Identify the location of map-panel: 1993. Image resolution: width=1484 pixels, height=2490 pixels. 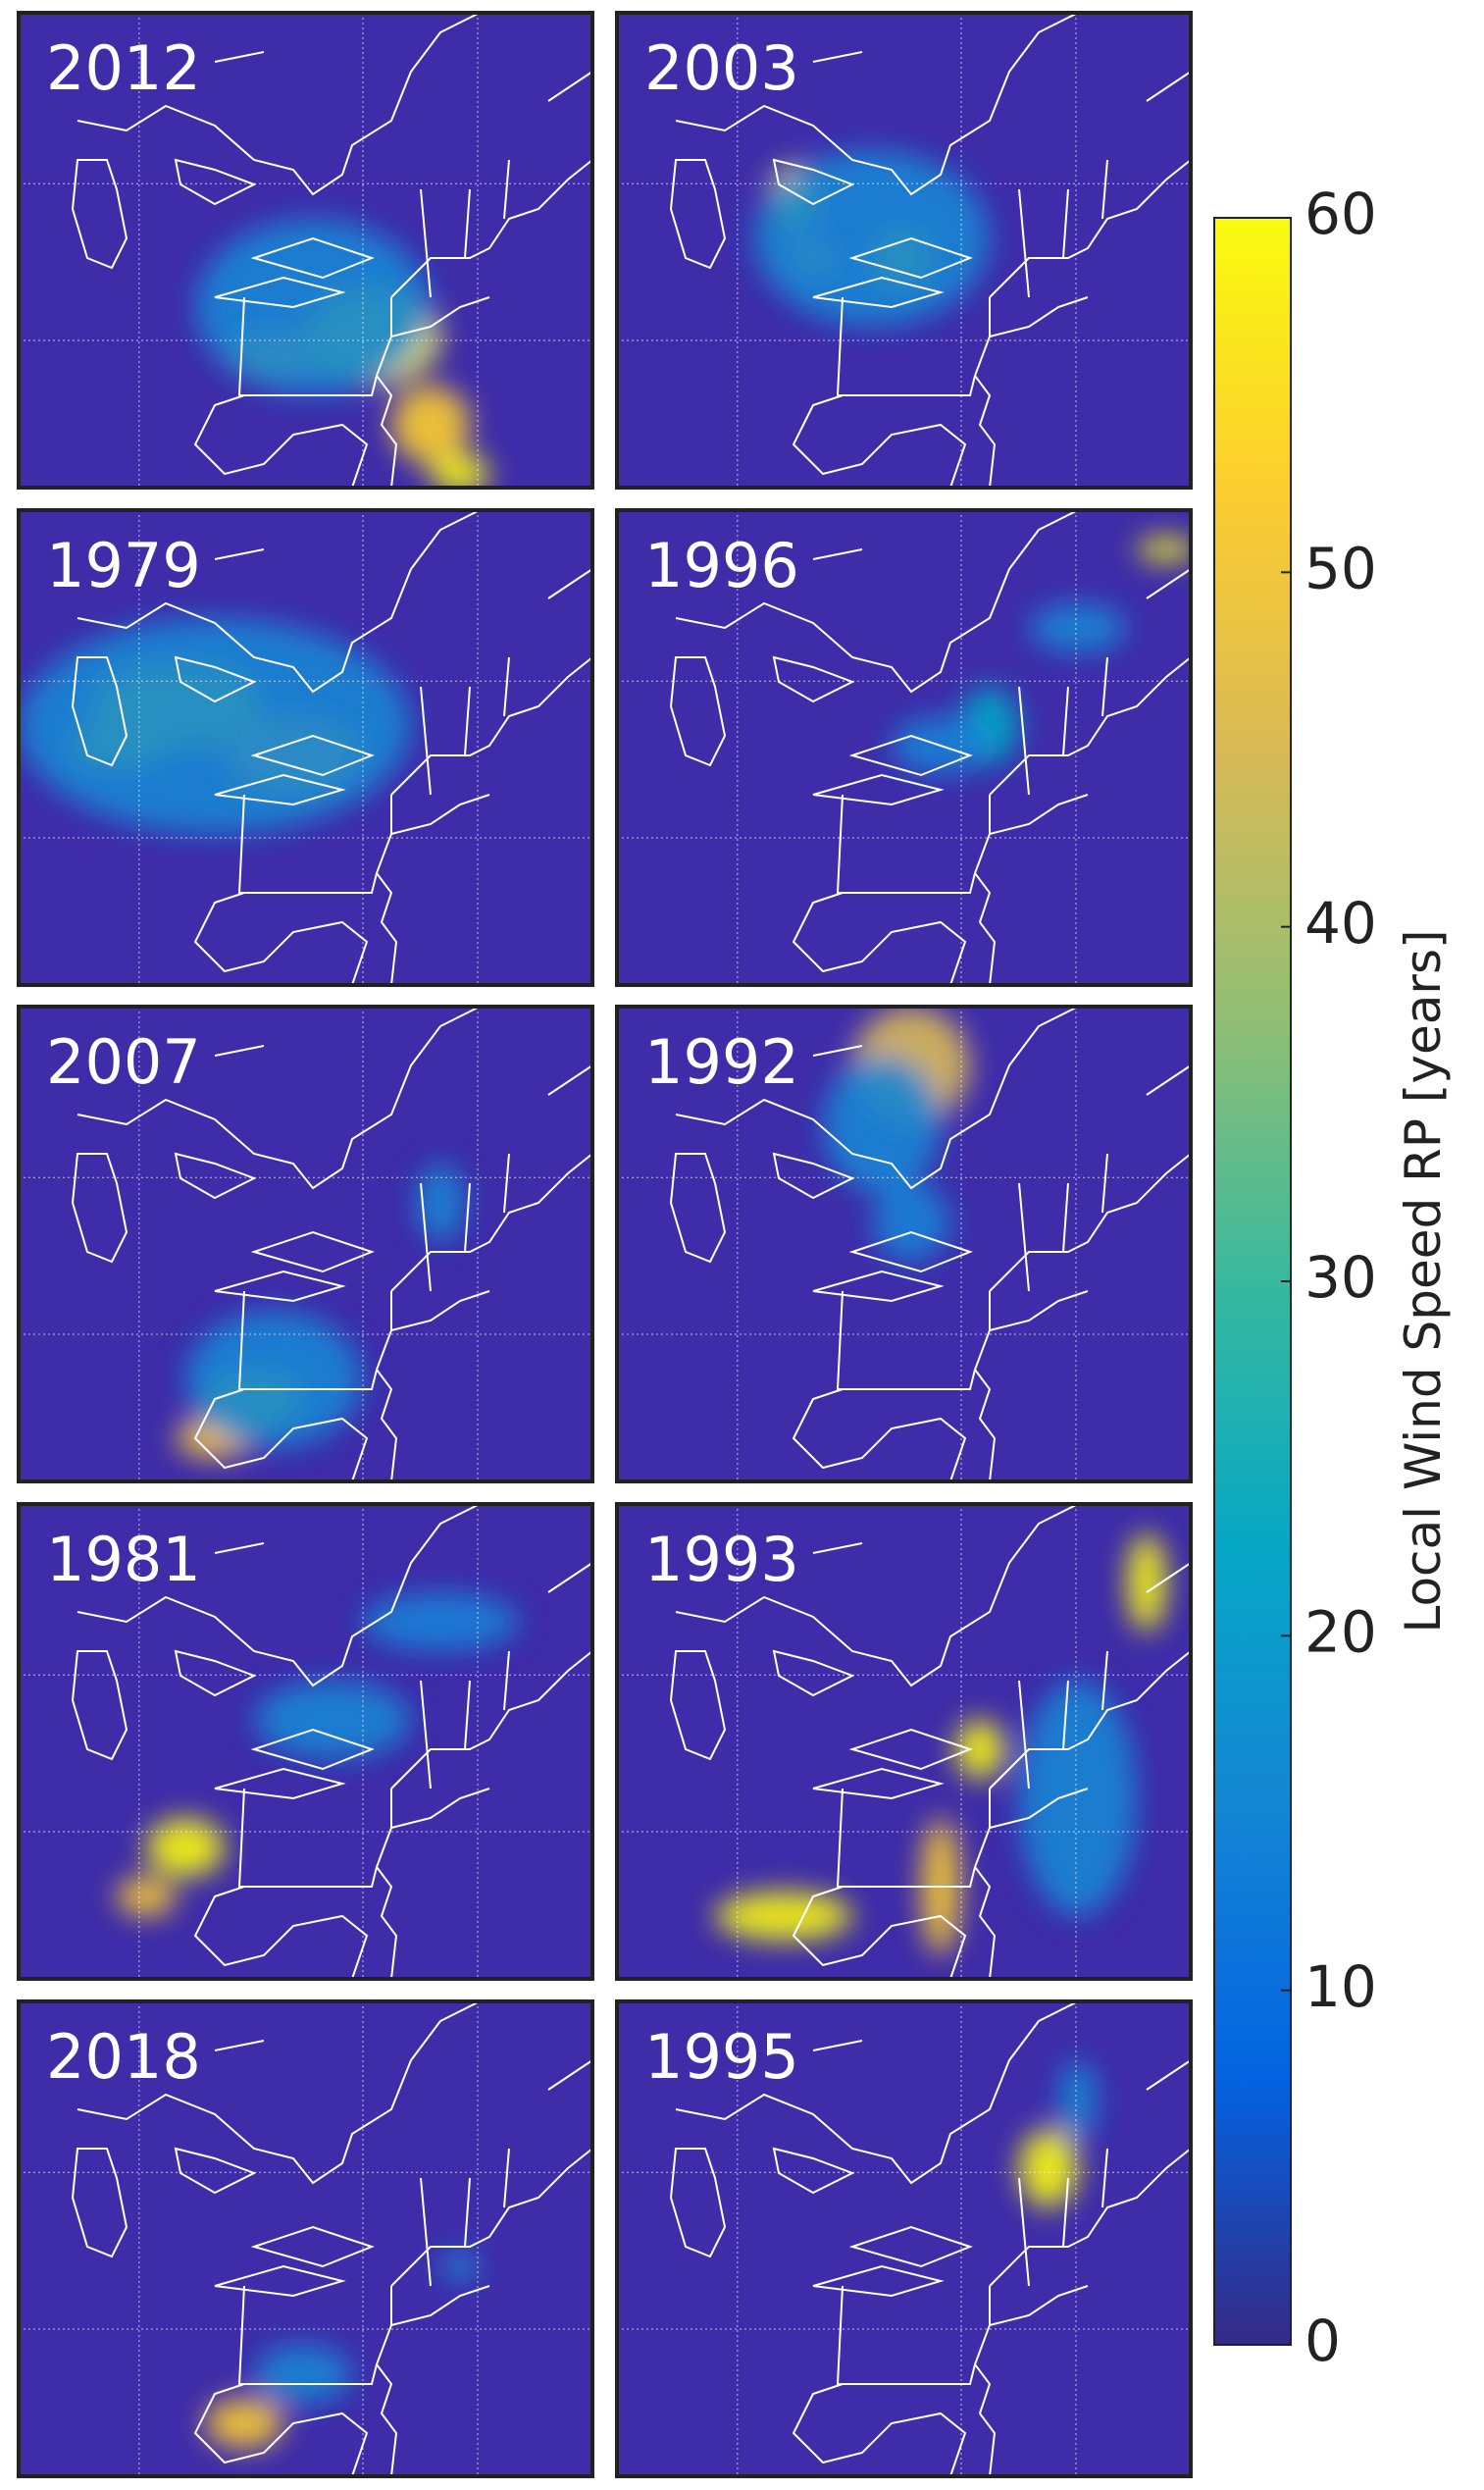
(904, 1741).